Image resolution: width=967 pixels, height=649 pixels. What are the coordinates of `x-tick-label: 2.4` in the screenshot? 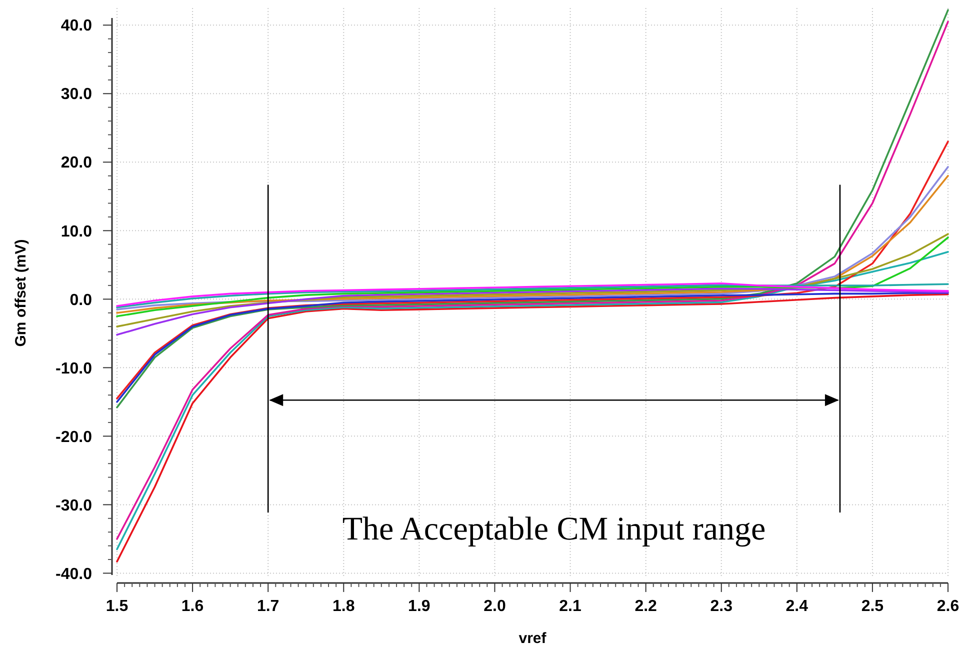 It's located at (797, 606).